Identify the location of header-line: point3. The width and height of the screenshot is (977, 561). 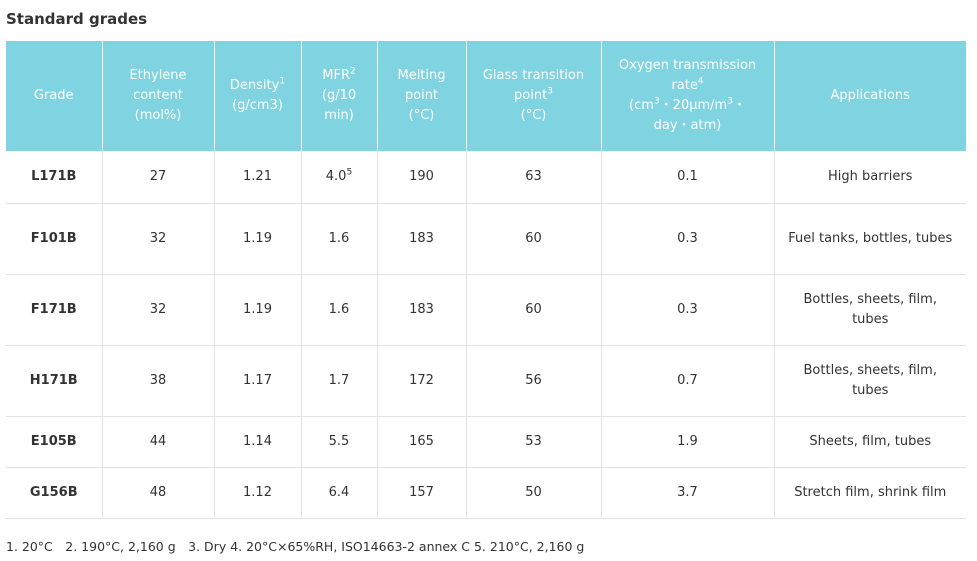
(534, 96).